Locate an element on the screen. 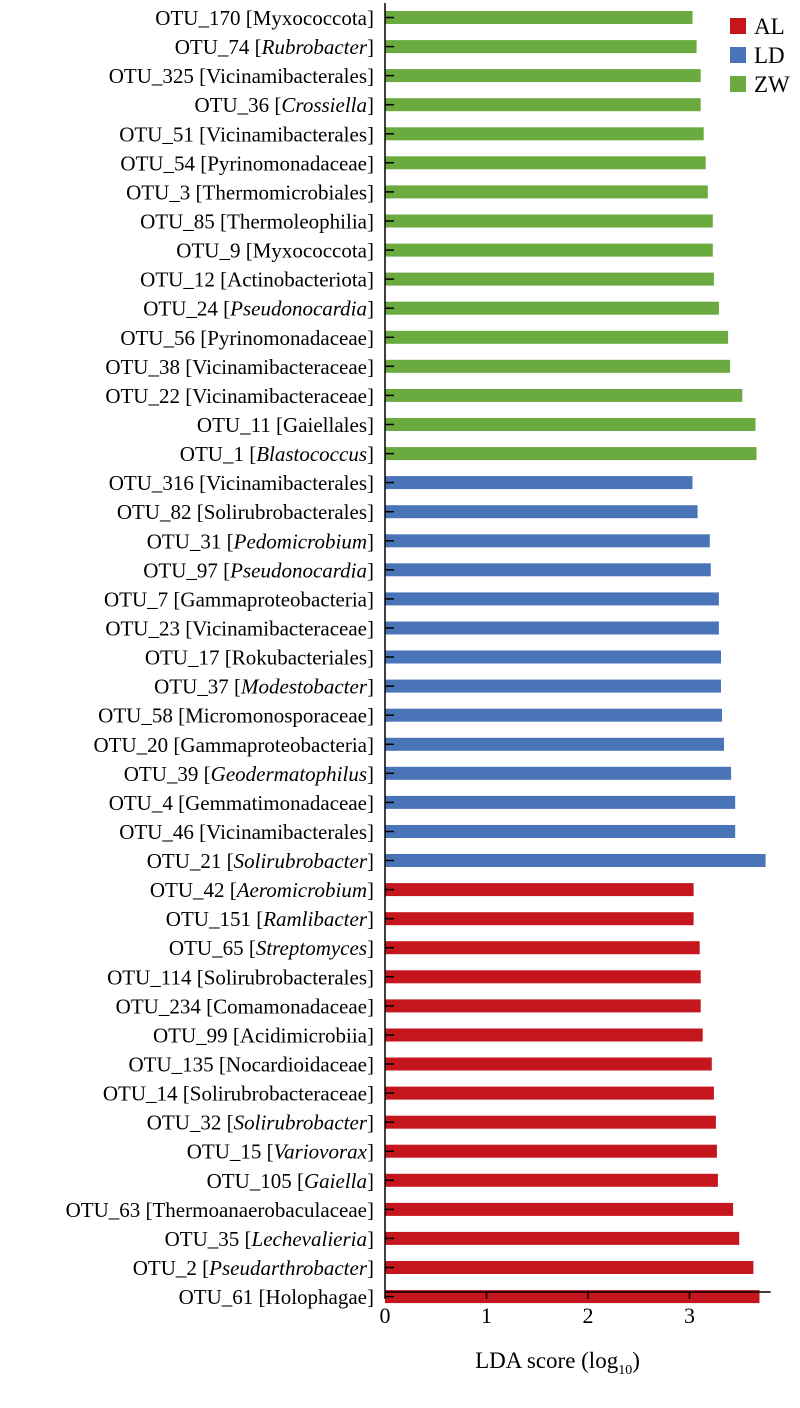 This screenshot has height=1408, width=800. category-label: OTU_24 [Pseudonocardia] is located at coordinates (258, 309).